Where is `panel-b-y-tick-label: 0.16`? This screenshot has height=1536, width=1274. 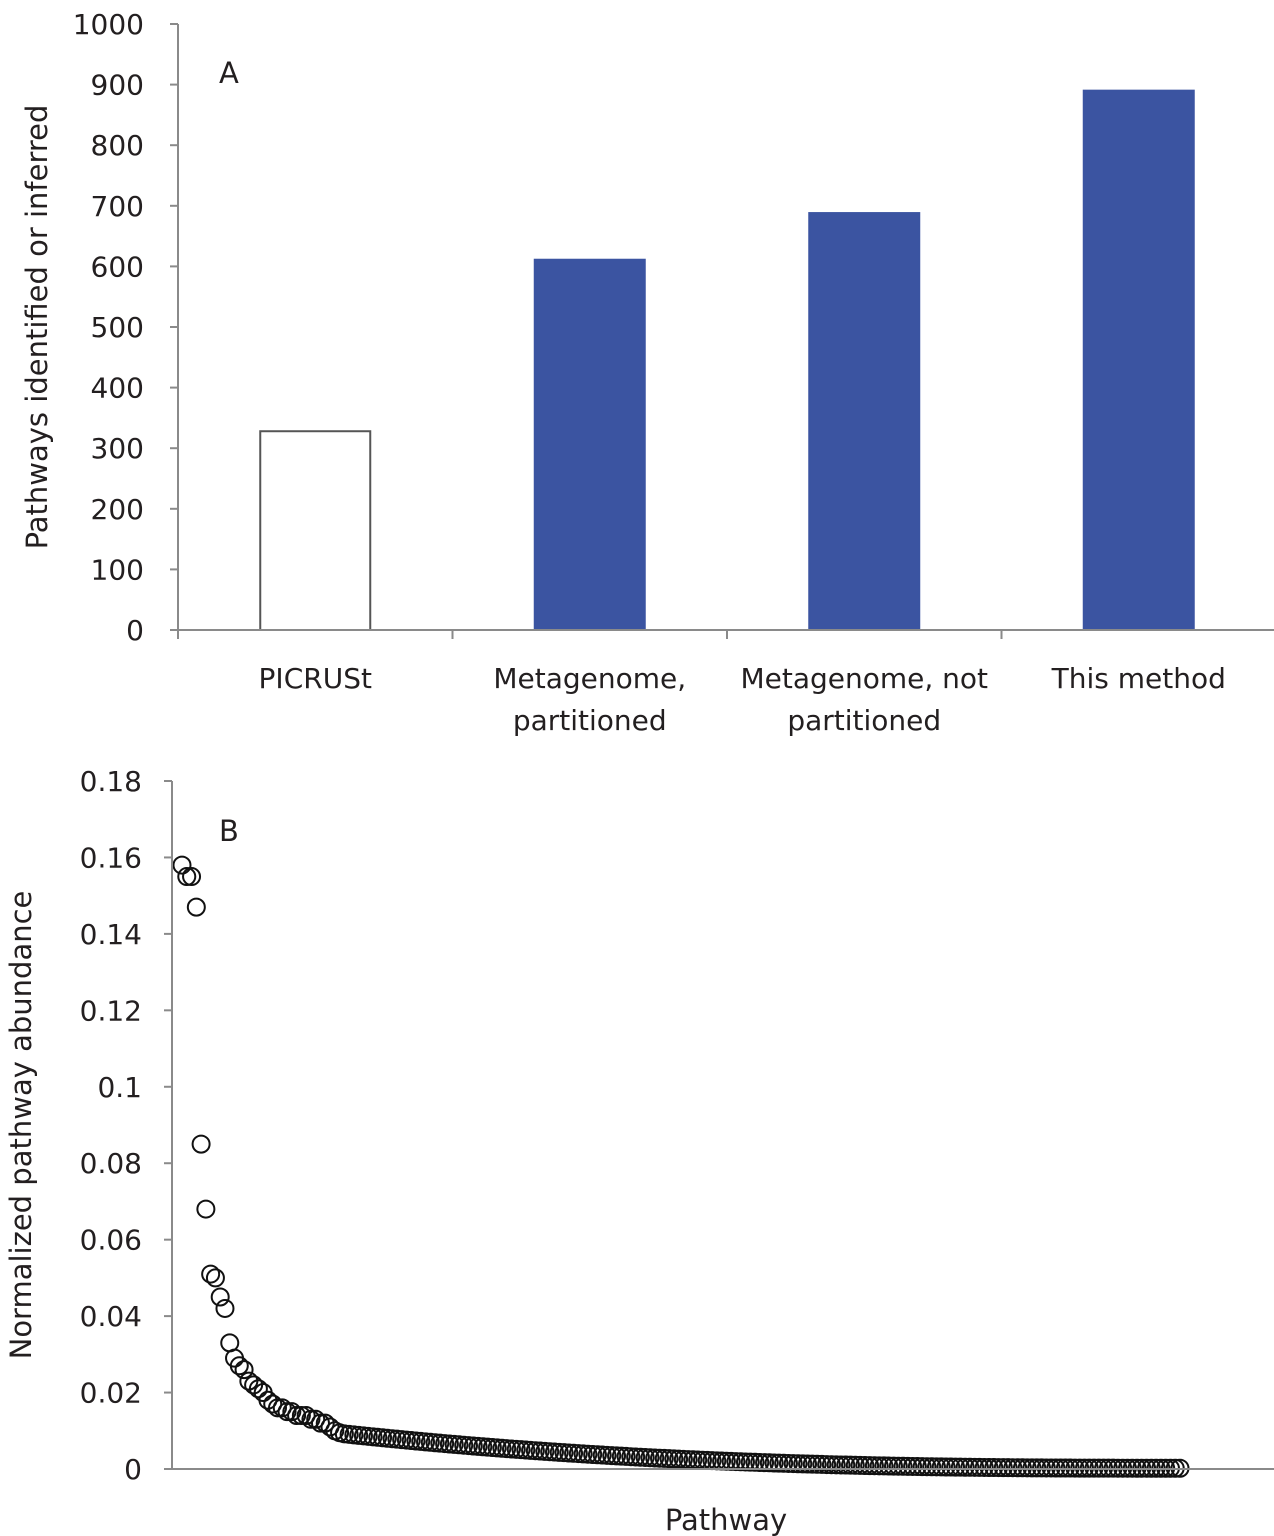 panel-b-y-tick-label: 0.16 is located at coordinates (111, 857).